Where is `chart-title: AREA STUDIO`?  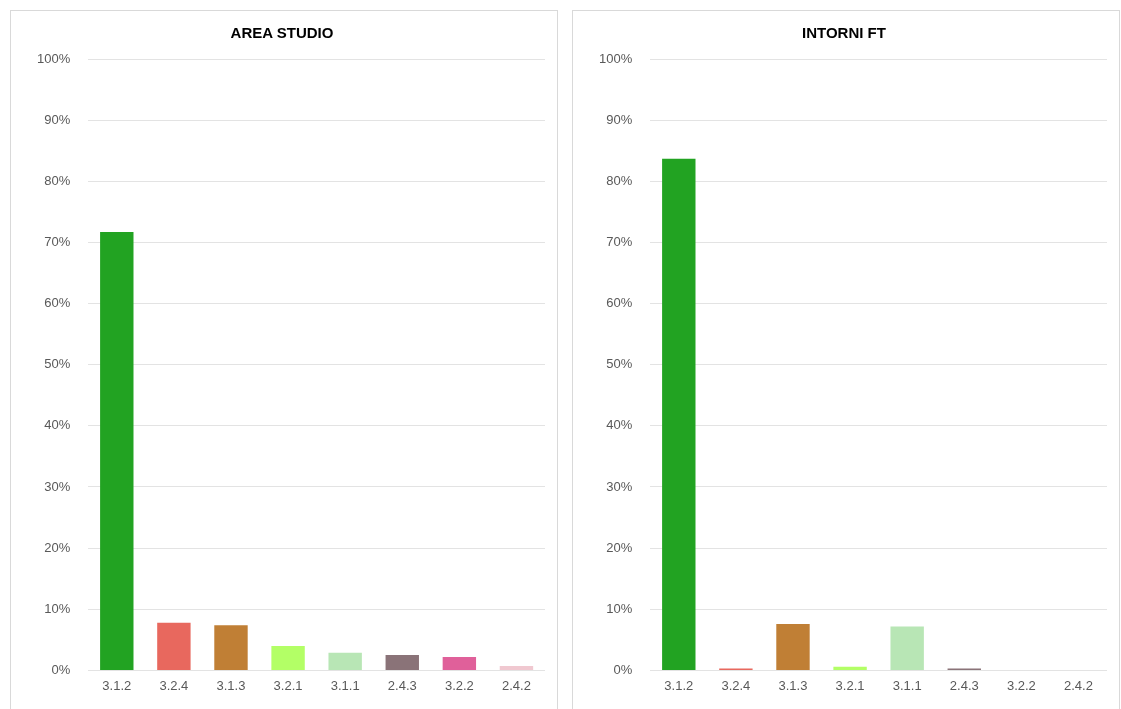
chart-title: AREA STUDIO is located at coordinates (282, 33).